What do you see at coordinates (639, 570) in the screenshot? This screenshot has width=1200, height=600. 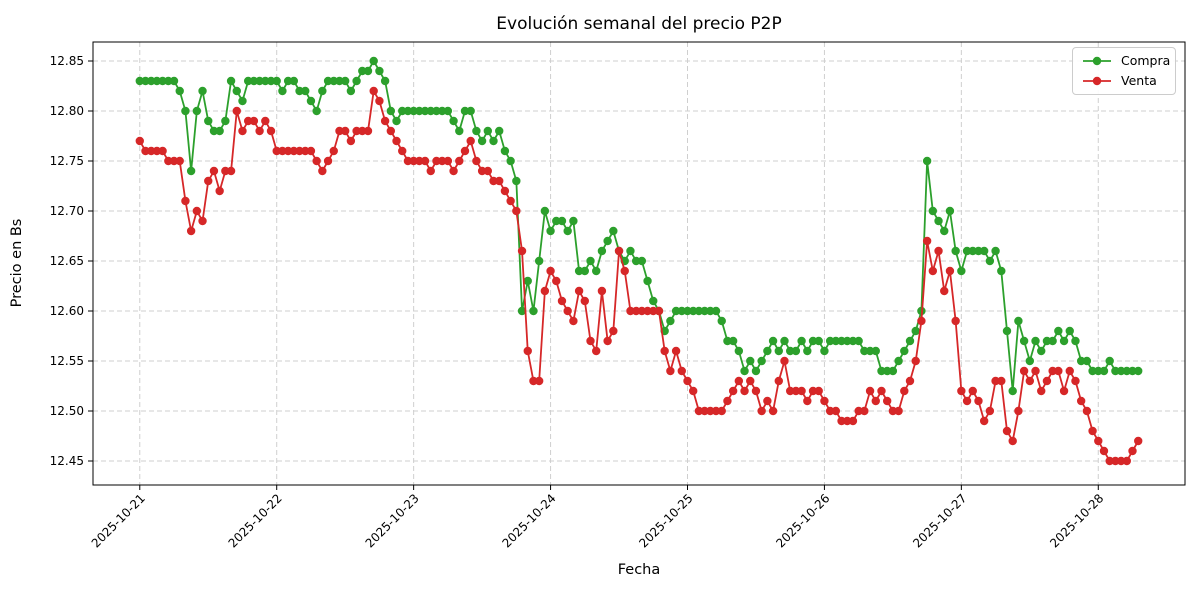 I see `x-axis-label: Fecha` at bounding box center [639, 570].